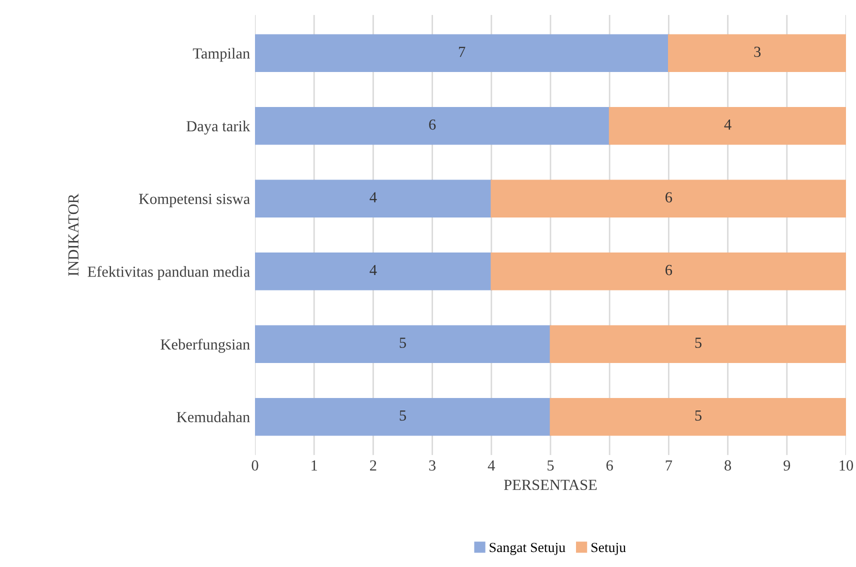 Image resolution: width=856 pixels, height=567 pixels. Describe the element at coordinates (205, 345) in the screenshot. I see `y-tick-label: Keberfungsian` at that location.